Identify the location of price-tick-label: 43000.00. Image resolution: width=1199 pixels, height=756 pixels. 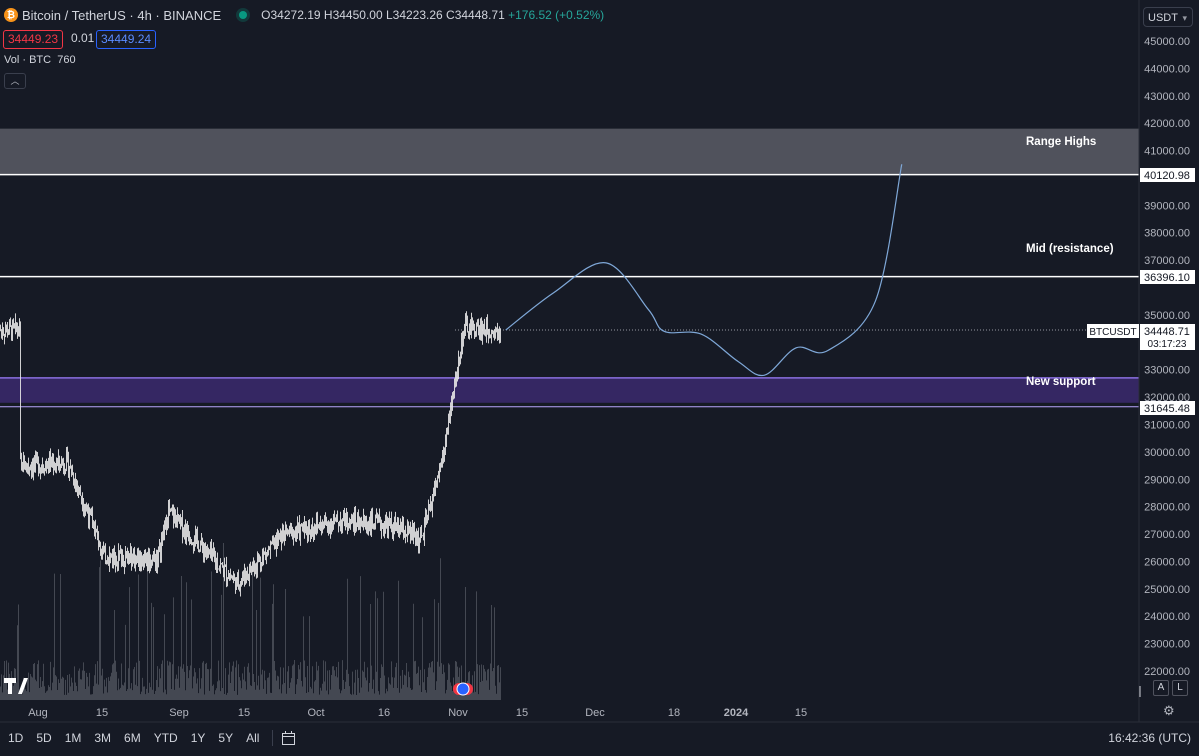
(1167, 97).